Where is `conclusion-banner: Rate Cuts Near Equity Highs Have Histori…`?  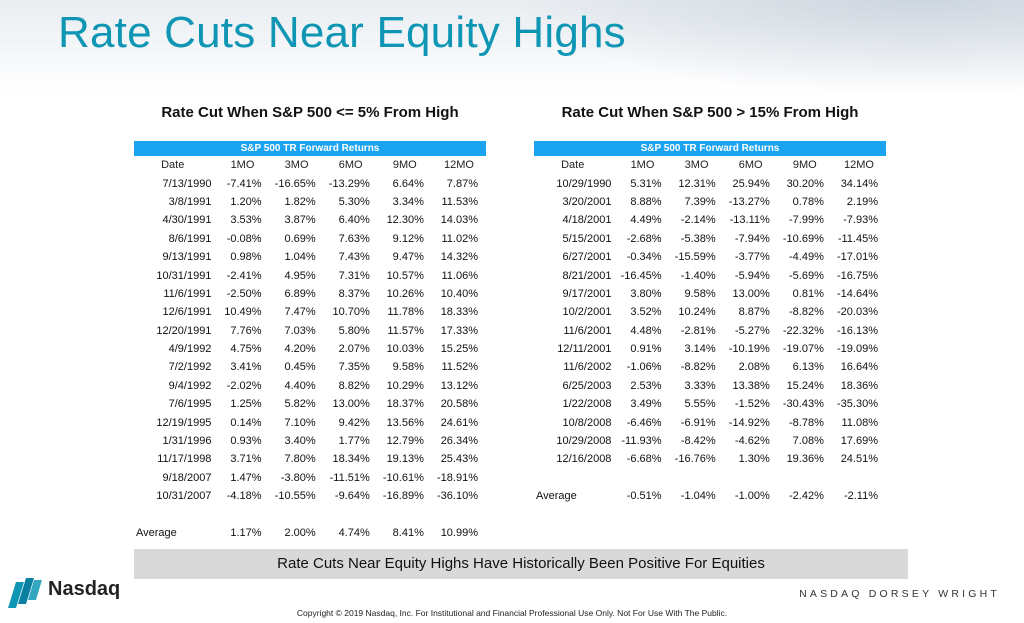 conclusion-banner: Rate Cuts Near Equity Highs Have Histori… is located at coordinates (521, 564).